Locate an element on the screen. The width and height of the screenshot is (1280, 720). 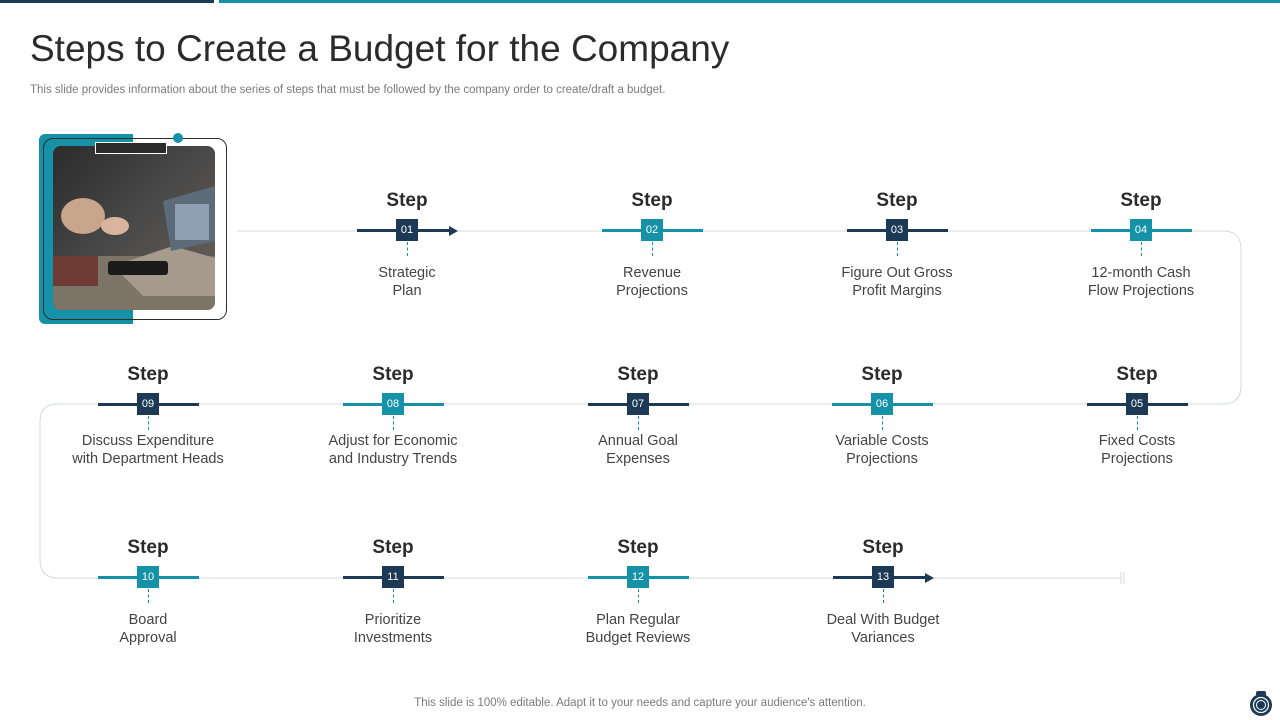
step-number-badge: 04 is located at coordinates (1141, 230).